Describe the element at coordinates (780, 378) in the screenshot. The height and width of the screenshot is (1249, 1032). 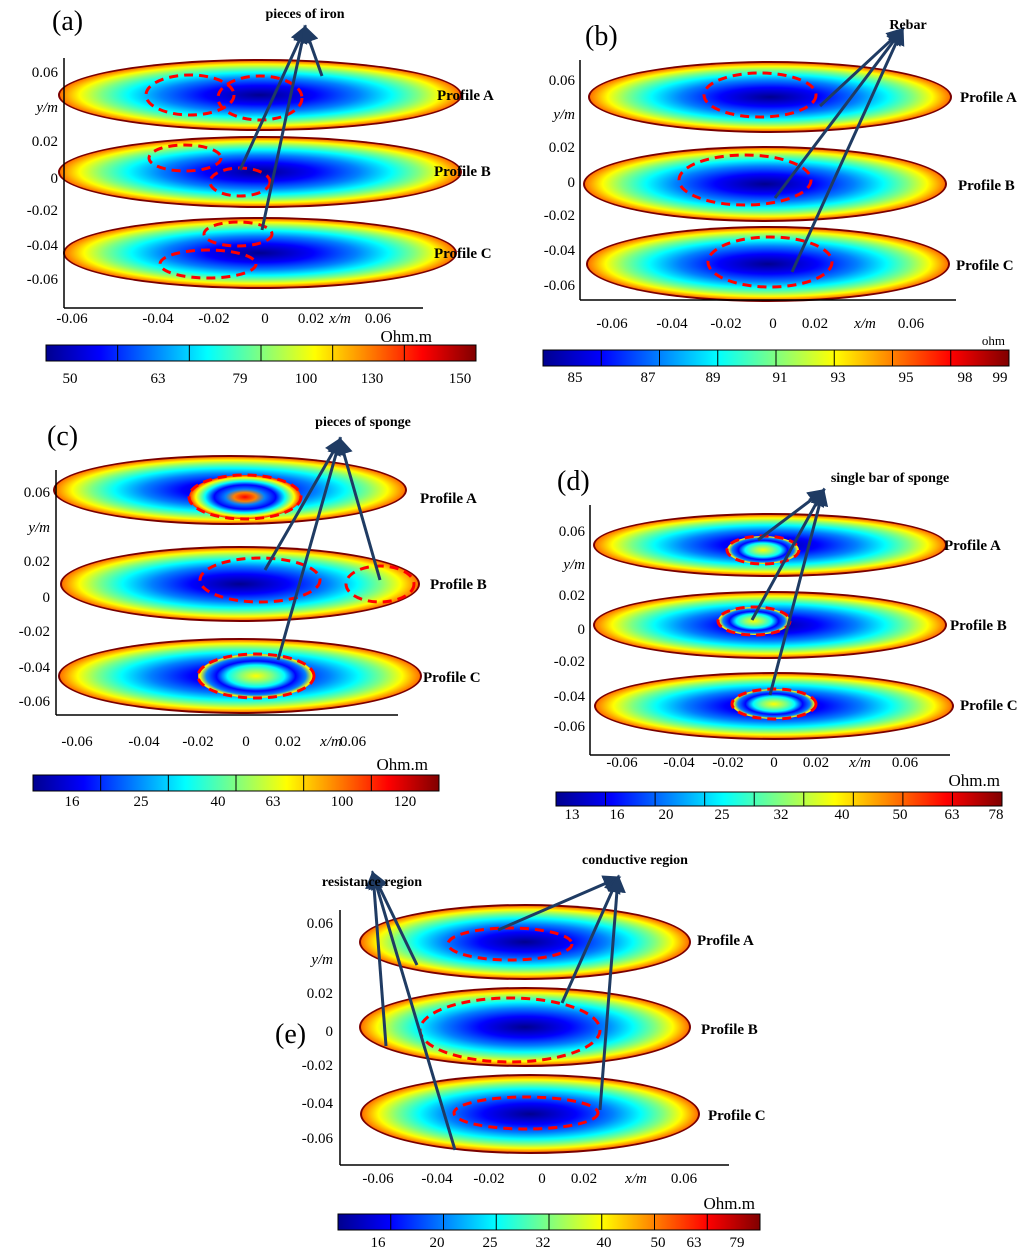
I see `colorbar-tick-label: 91` at that location.